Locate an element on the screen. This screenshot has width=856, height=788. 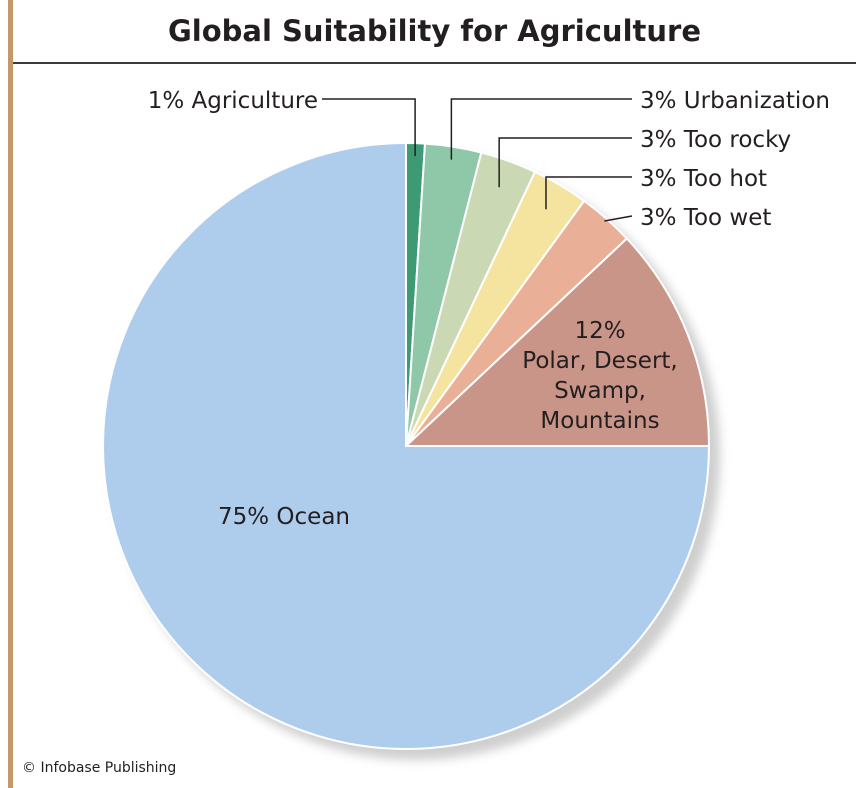
data-label-too-hot: 3% Too hot is located at coordinates (703, 179).